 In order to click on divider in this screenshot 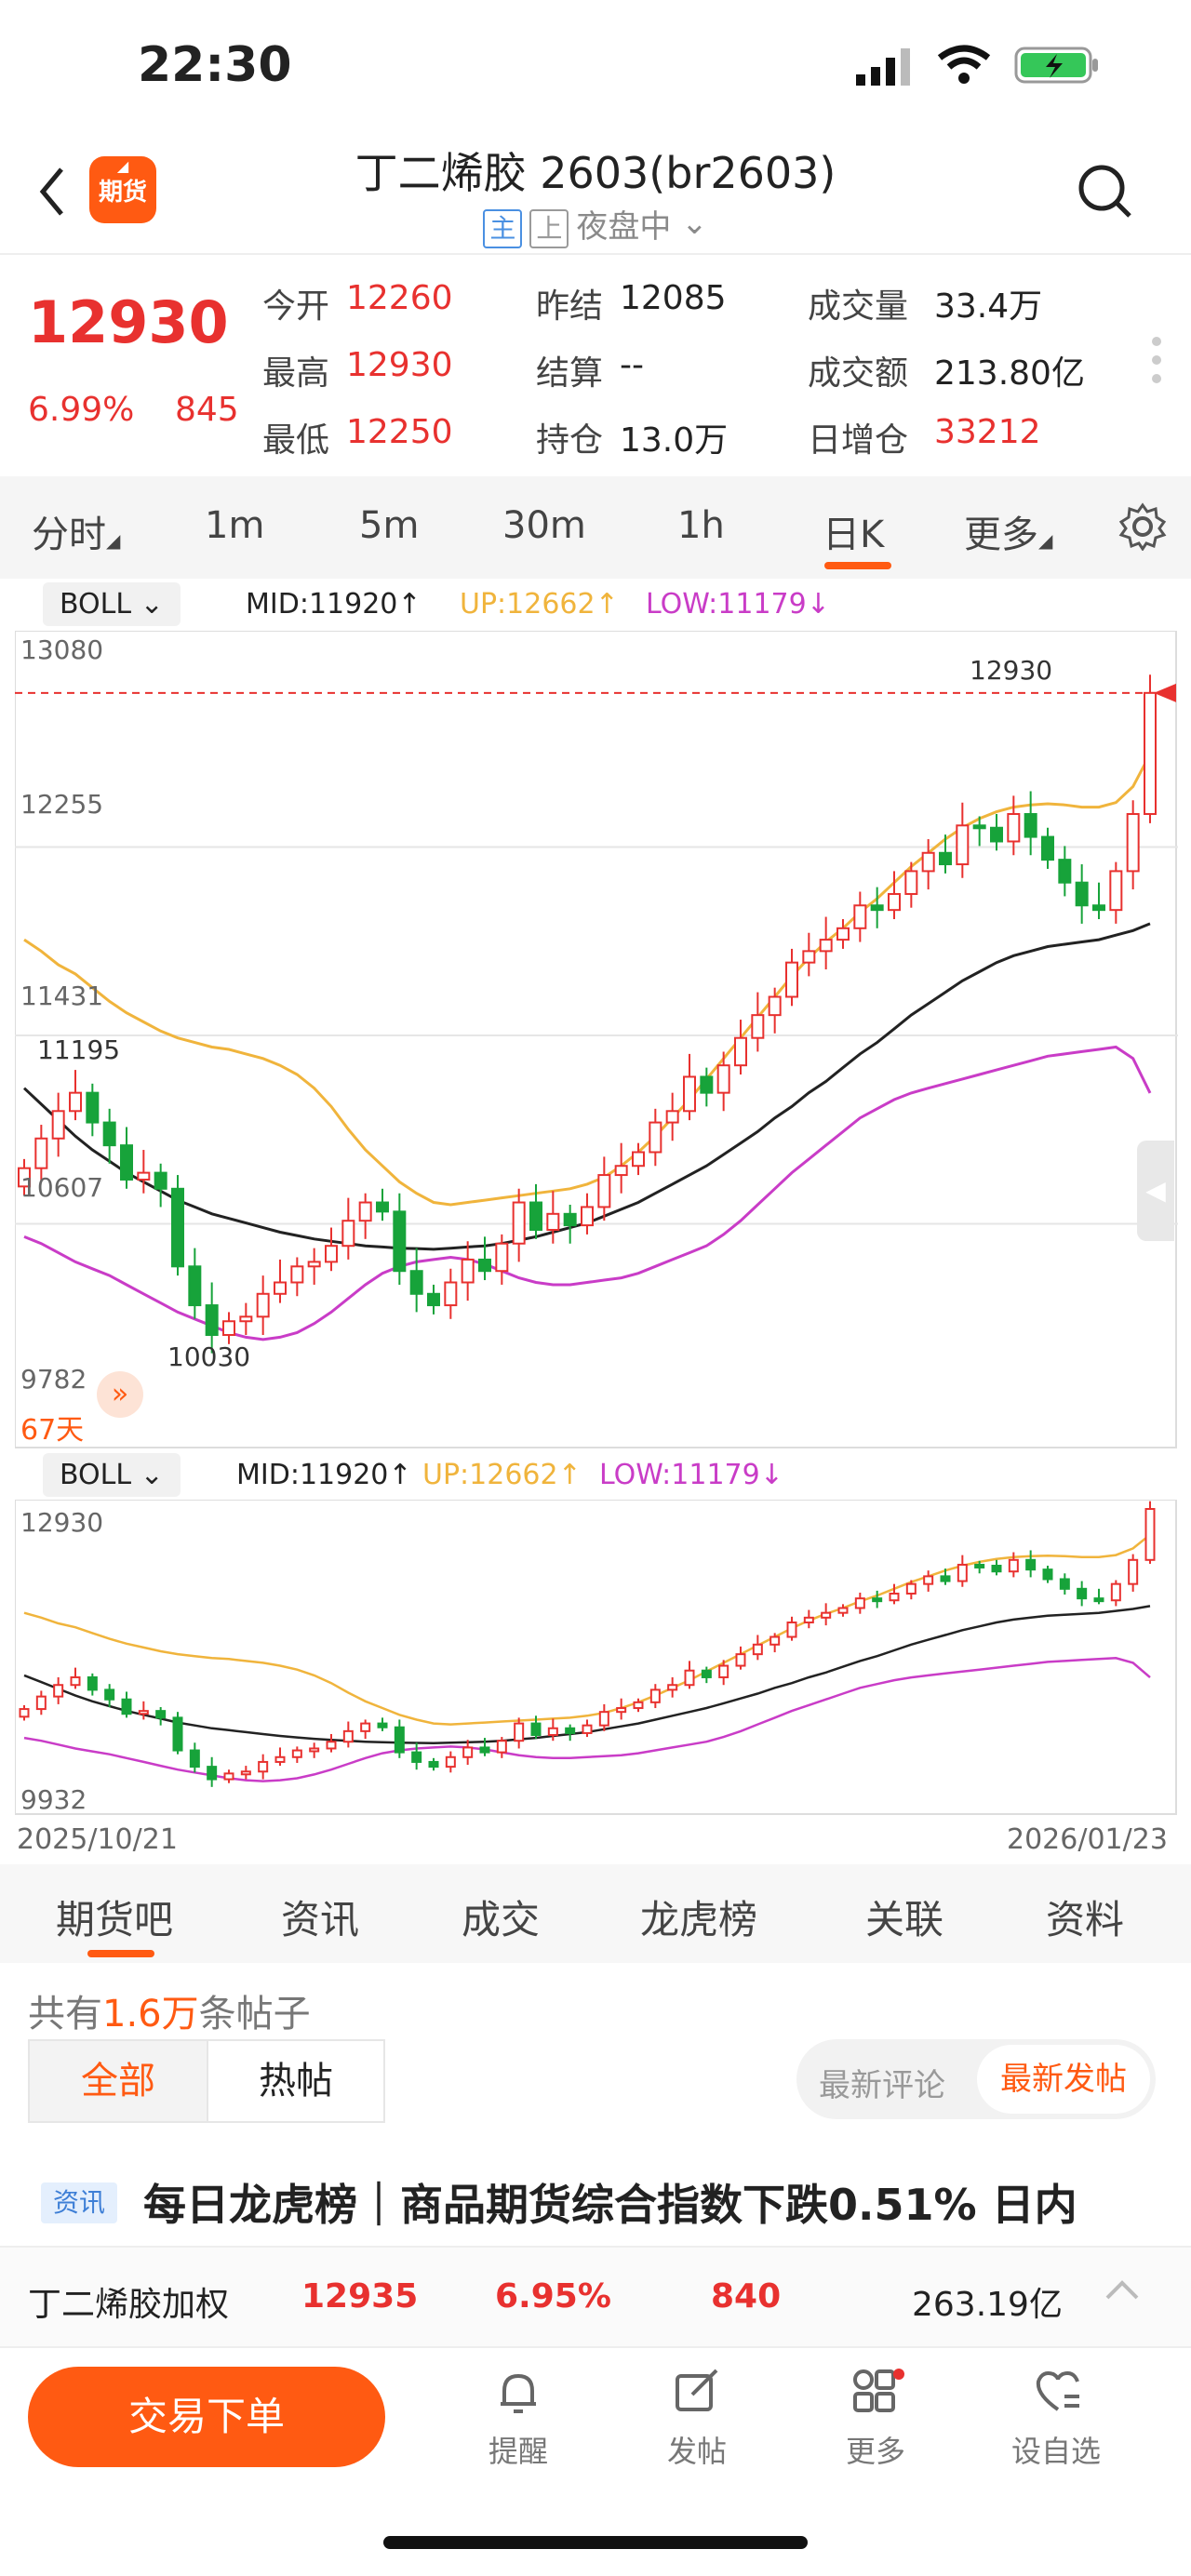, I will do `click(595, 254)`.